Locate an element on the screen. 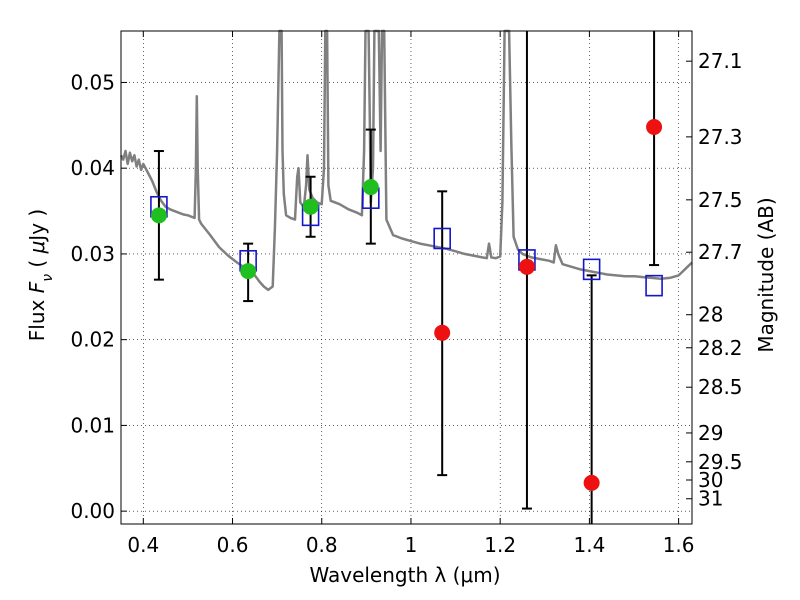  magnitude-tick-label: 27.7 is located at coordinates (720, 252).